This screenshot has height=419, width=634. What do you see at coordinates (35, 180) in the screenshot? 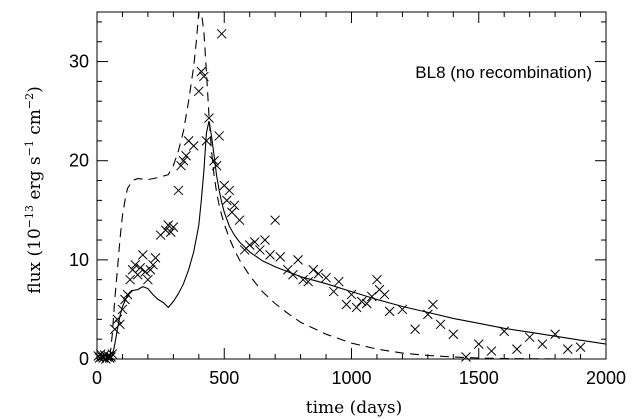
I see `y-axis-label-mid1: erg s` at bounding box center [35, 180].